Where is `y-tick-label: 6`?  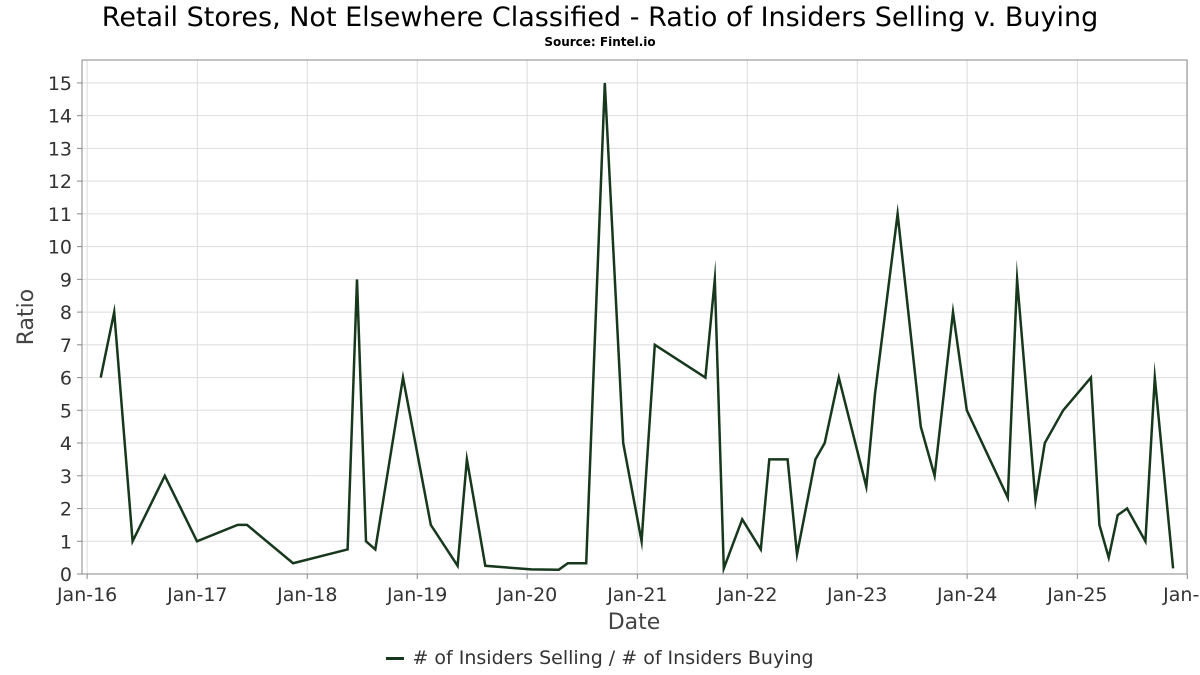 y-tick-label: 6 is located at coordinates (66, 379).